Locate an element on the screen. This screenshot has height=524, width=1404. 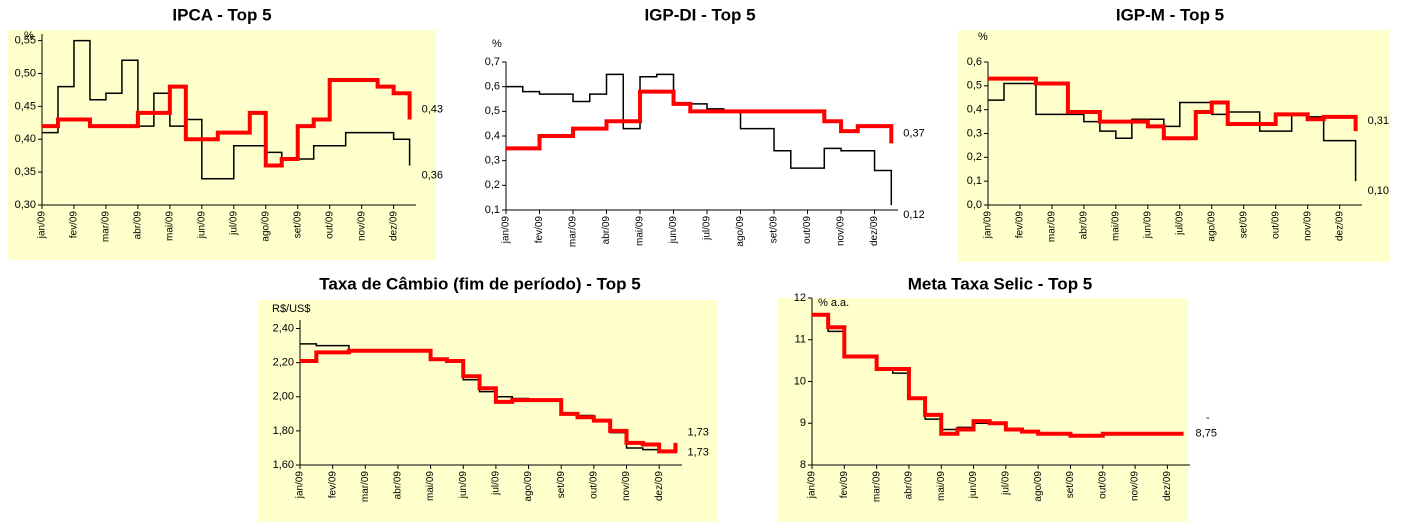
y-tick-label: 10 is located at coordinates (800, 381).